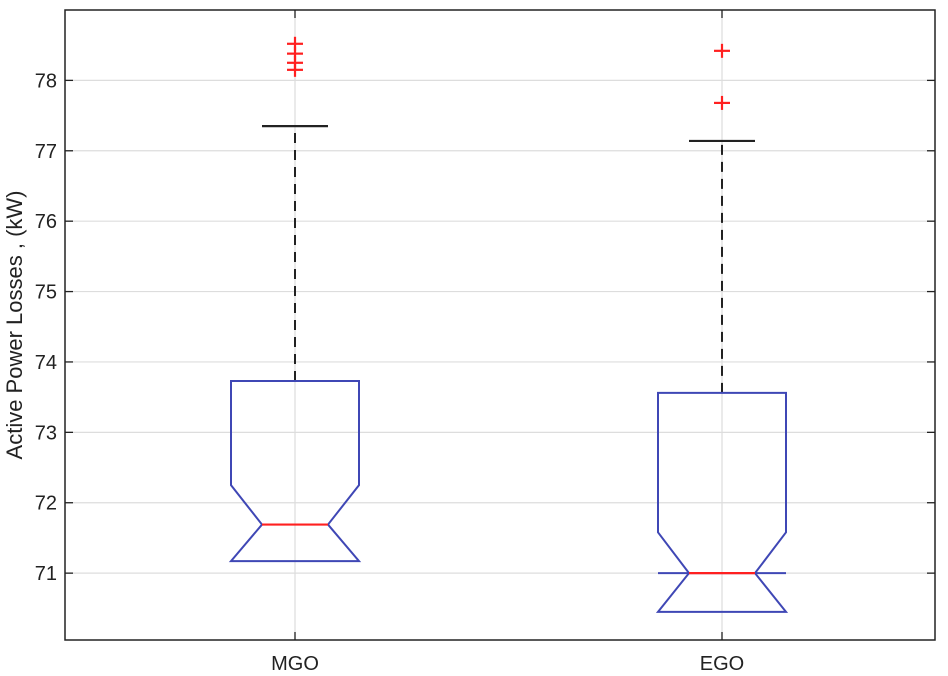 This screenshot has height=676, width=948. Describe the element at coordinates (46, 574) in the screenshot. I see `y-tick-label: 71` at that location.